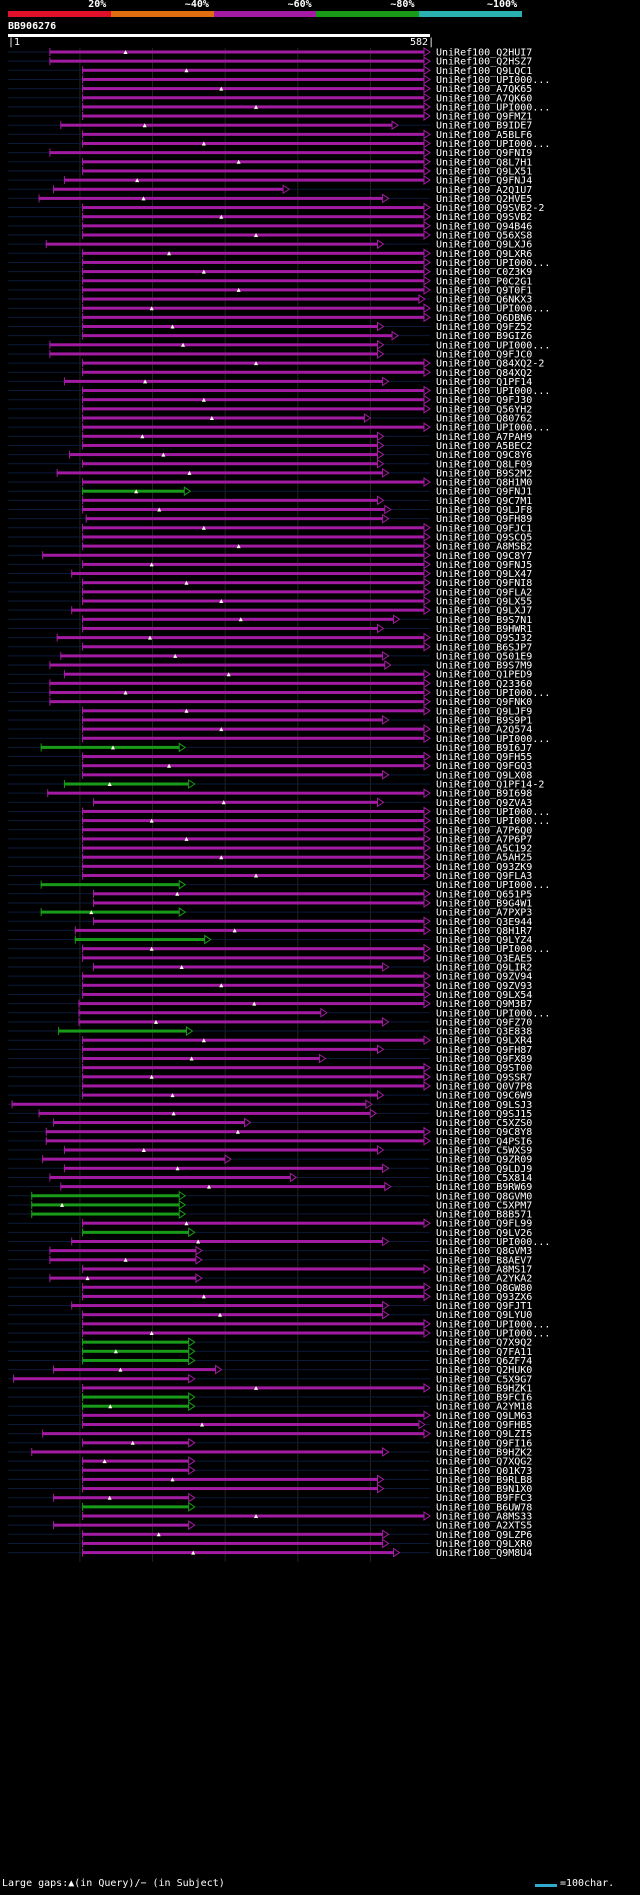 This screenshot has width=640, height=1895. I want to click on hit-row: UniRef100_Q6DBN6, so click(270, 318).